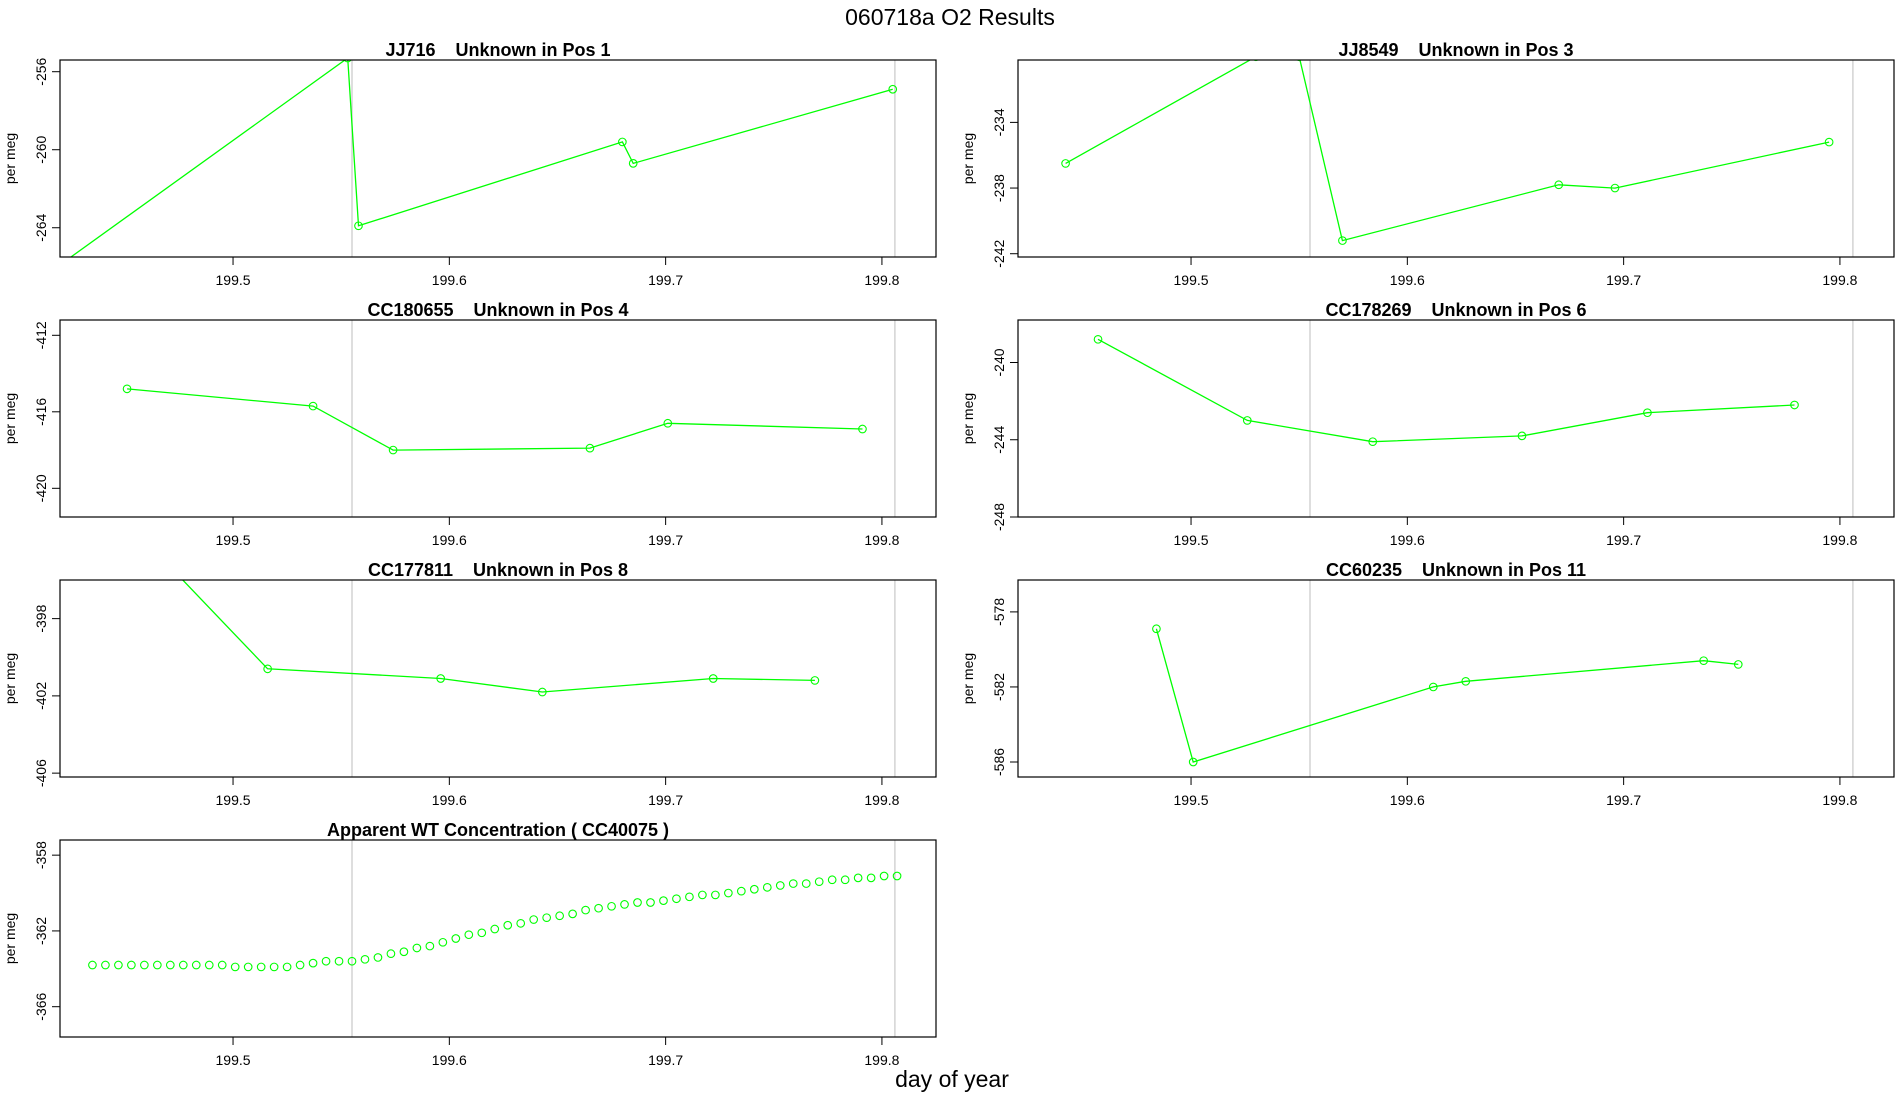 Image resolution: width=1900 pixels, height=1100 pixels. What do you see at coordinates (41, 71) in the screenshot?
I see `y-tick-label: -256` at bounding box center [41, 71].